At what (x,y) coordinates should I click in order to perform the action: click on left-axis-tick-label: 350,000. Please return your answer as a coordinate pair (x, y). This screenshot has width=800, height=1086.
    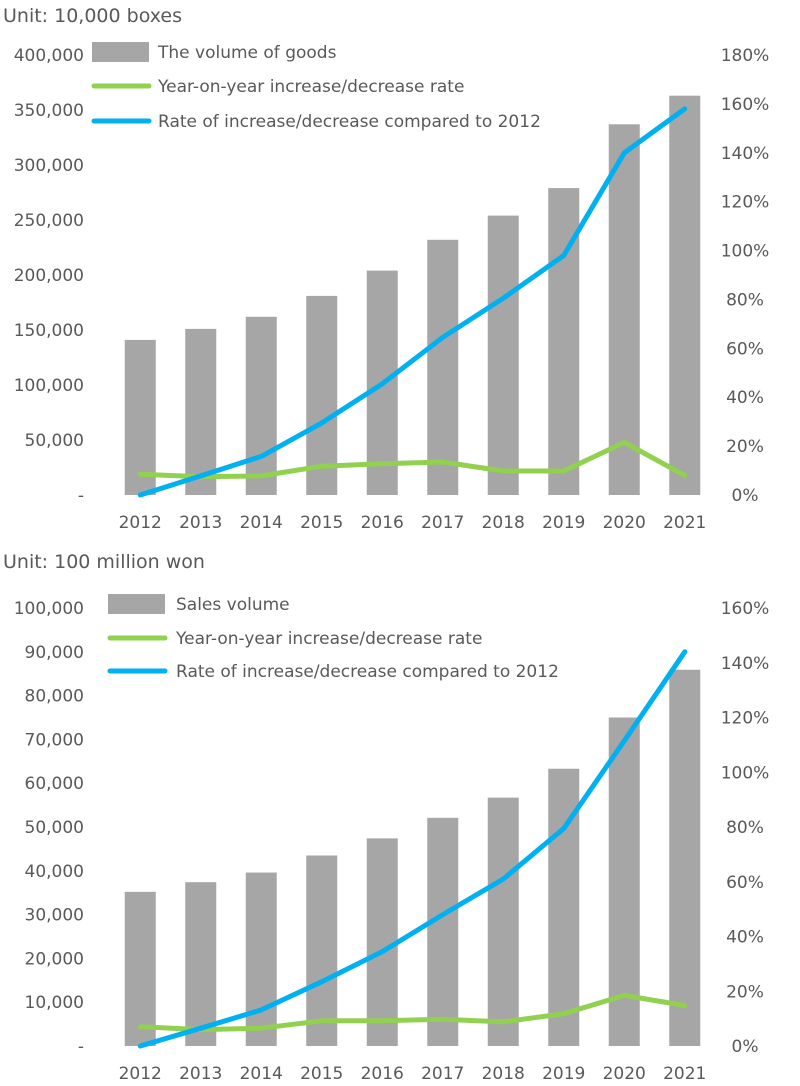
    Looking at the image, I should click on (49, 111).